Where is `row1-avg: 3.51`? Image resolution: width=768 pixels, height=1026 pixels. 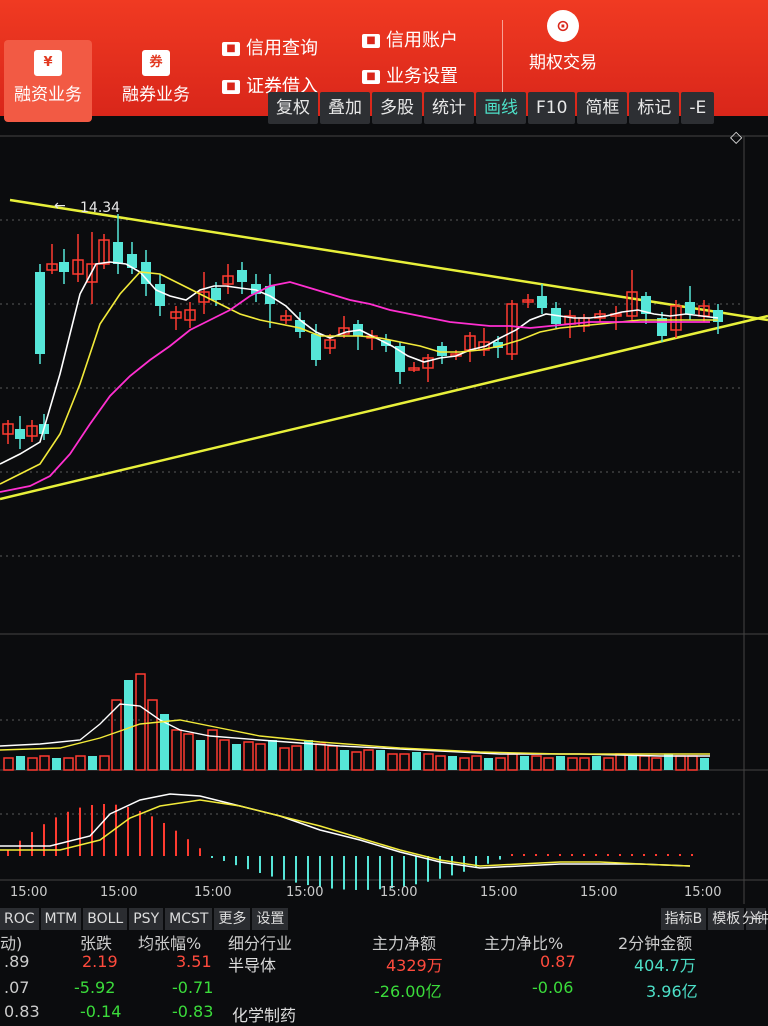
row1-avg: 3.51 is located at coordinates (194, 961).